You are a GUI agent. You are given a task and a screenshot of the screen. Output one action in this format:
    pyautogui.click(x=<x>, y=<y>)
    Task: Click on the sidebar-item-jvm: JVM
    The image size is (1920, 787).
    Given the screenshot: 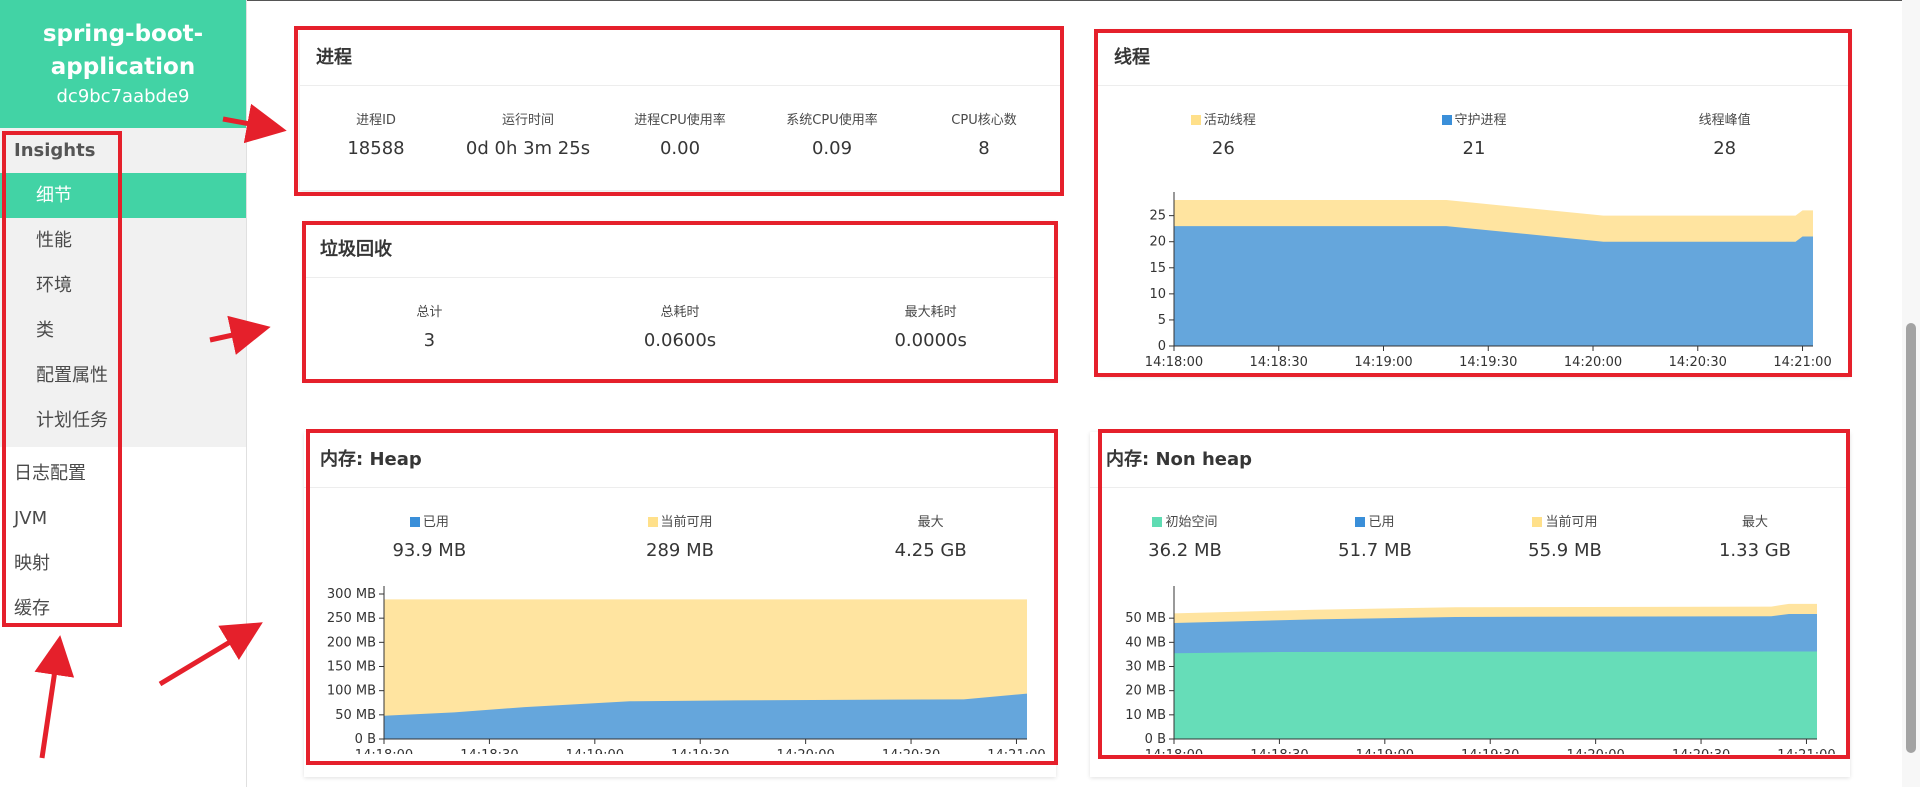 What is the action you would take?
    pyautogui.click(x=31, y=518)
    